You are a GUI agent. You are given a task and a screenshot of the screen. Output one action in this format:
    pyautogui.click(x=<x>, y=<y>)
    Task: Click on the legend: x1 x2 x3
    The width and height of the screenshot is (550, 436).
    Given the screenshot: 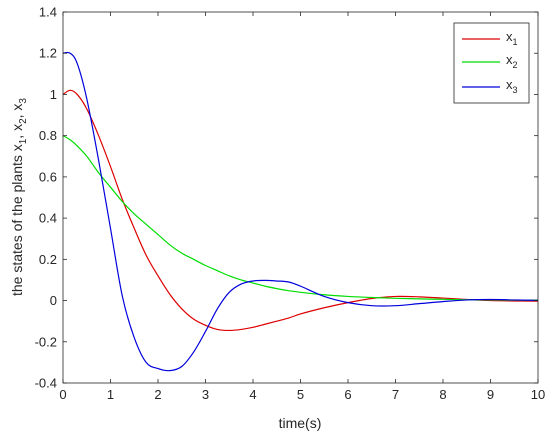 What is the action you would take?
    pyautogui.click(x=491, y=63)
    